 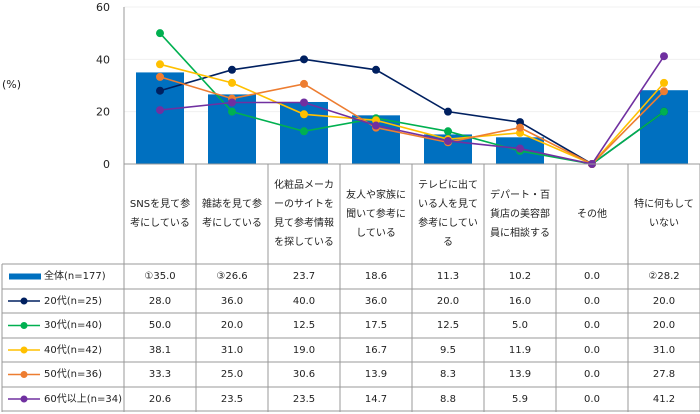 What do you see at coordinates (73, 350) in the screenshot?
I see `legend-label: 40代(n=42)` at bounding box center [73, 350].